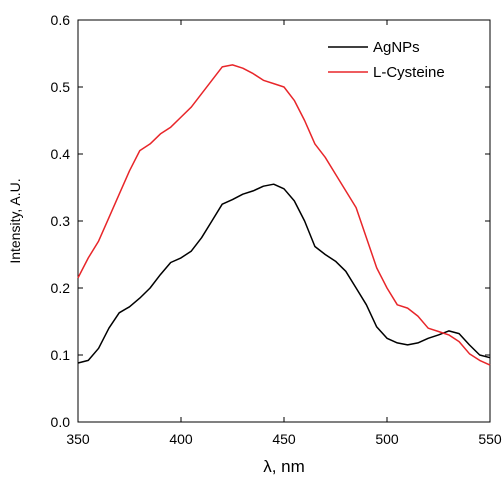  Describe the element at coordinates (387, 439) in the screenshot. I see `x-tick-label: 500` at that location.